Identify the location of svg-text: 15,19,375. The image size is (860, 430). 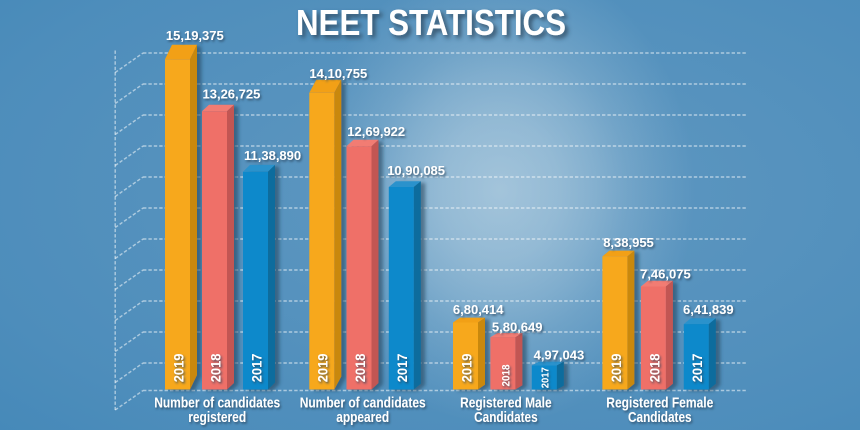
(195, 35).